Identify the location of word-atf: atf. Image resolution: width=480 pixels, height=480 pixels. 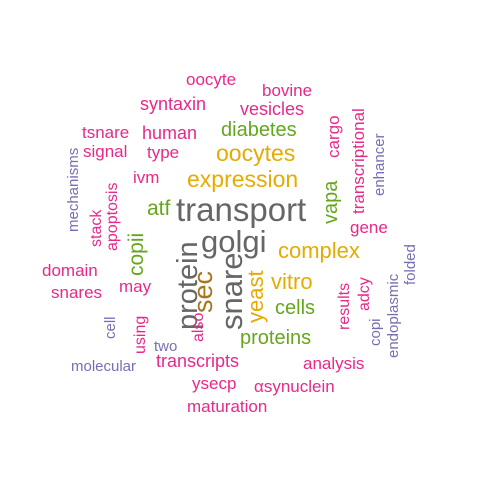
(159, 208).